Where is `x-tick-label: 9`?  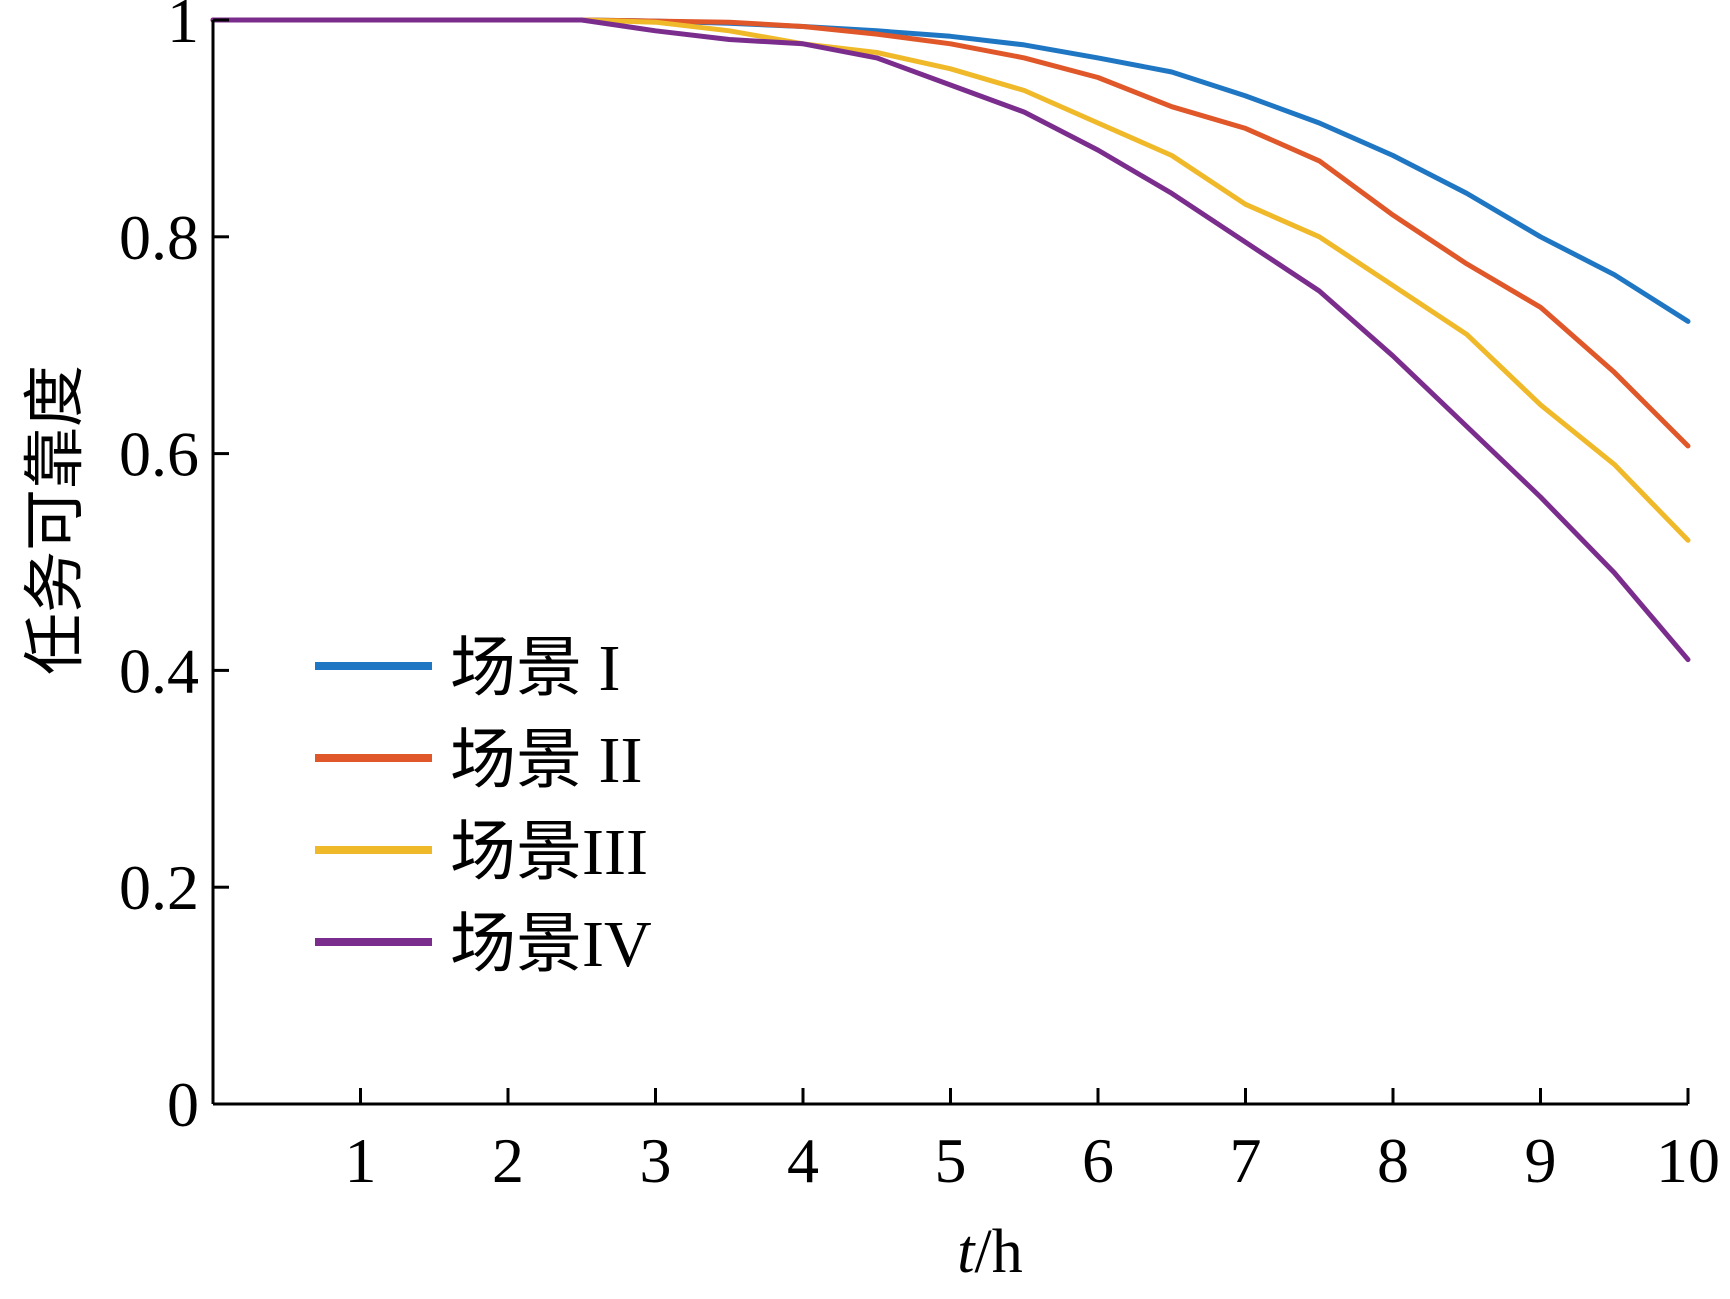
x-tick-label: 9 is located at coordinates (1541, 1160).